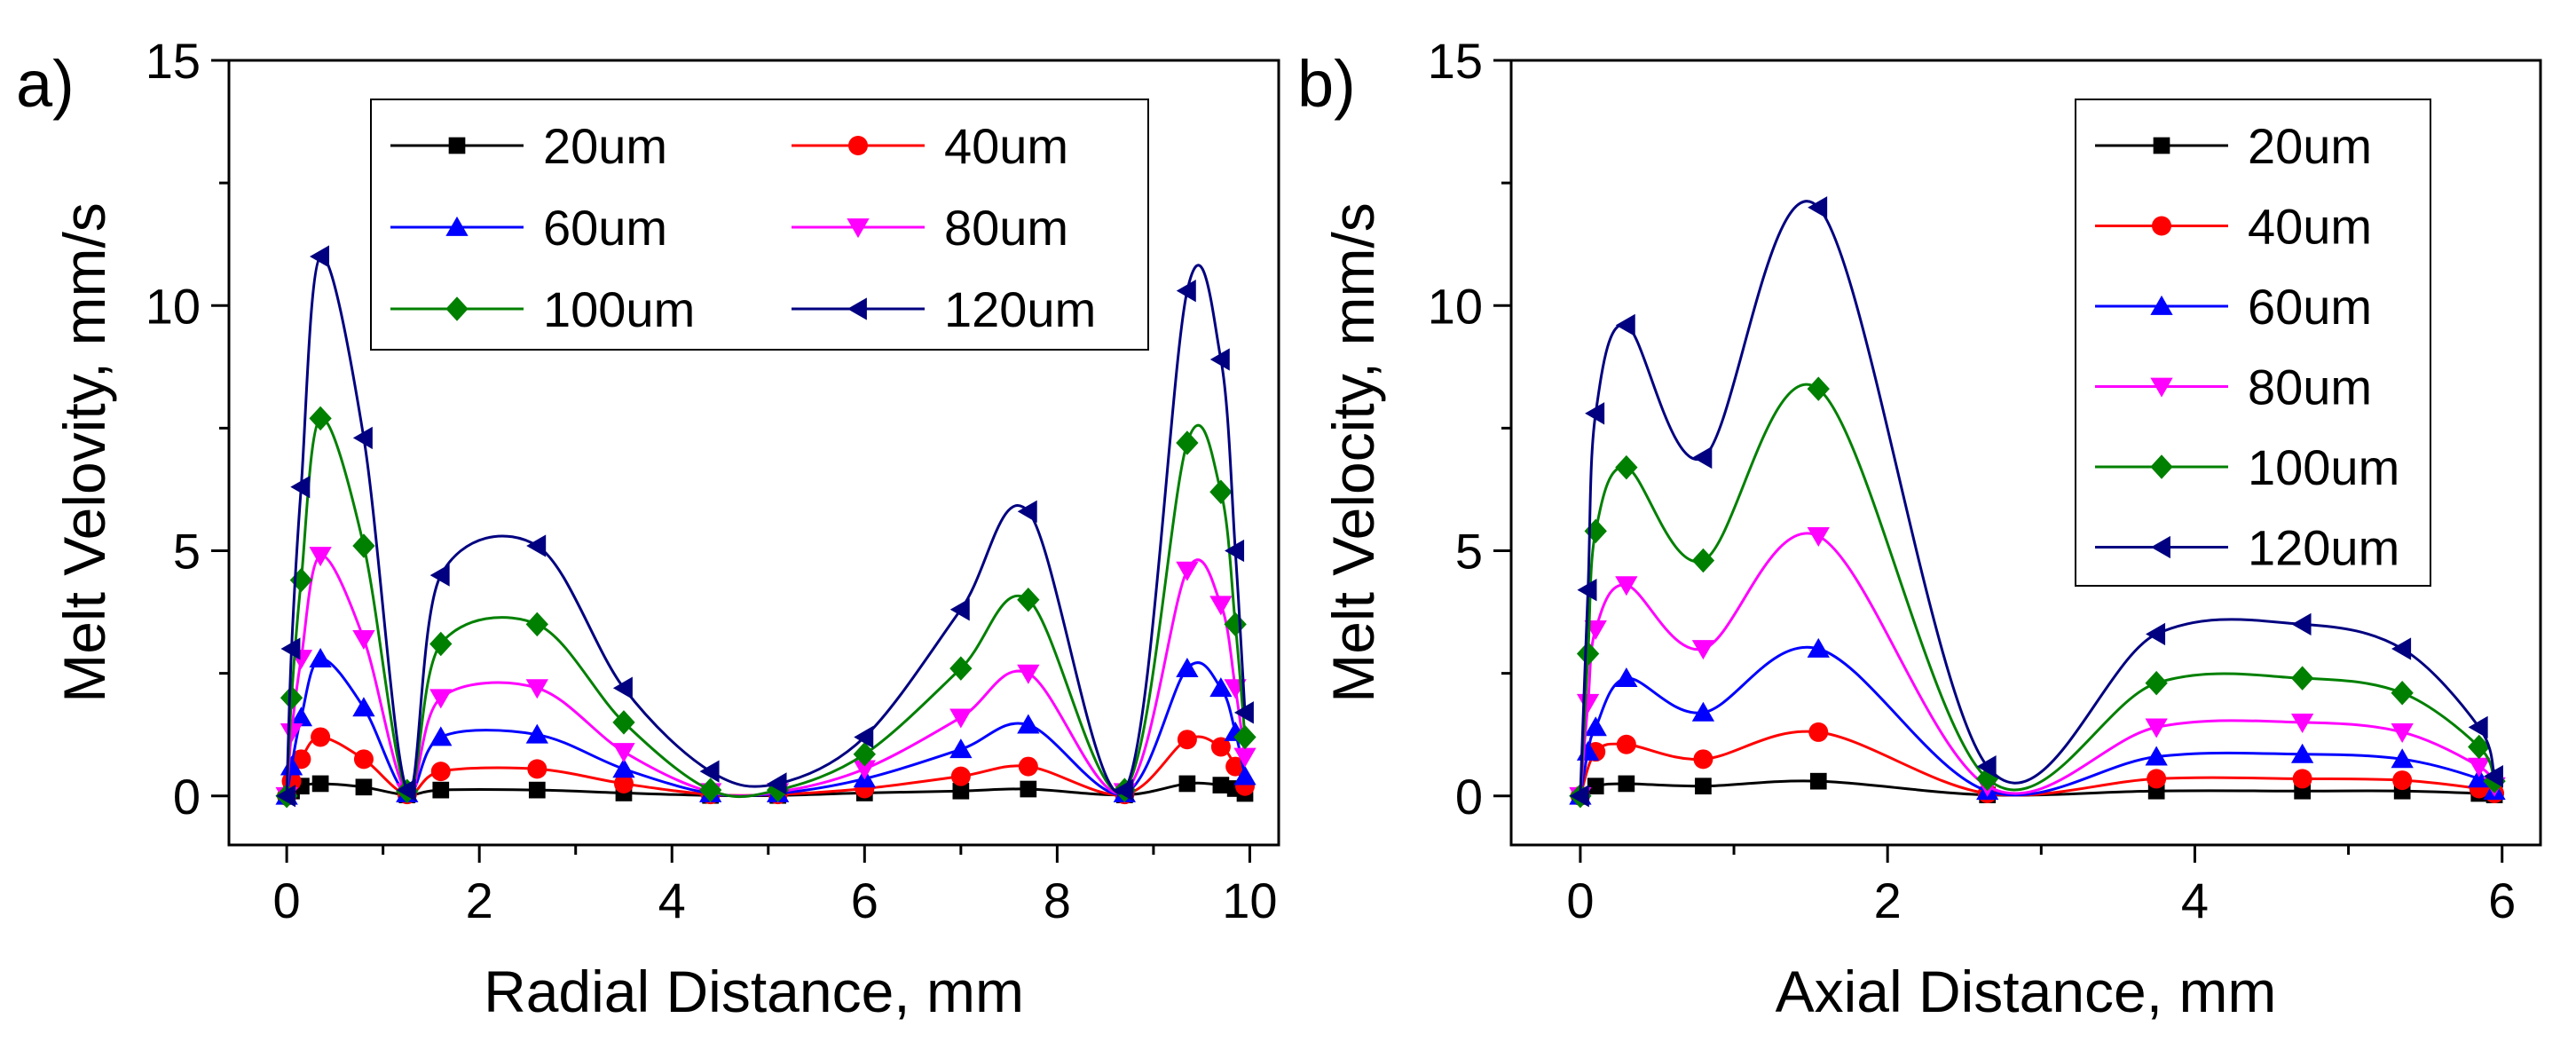 This screenshot has height=1042, width=2576. What do you see at coordinates (605, 228) in the screenshot?
I see `legend-label: 60um` at bounding box center [605, 228].